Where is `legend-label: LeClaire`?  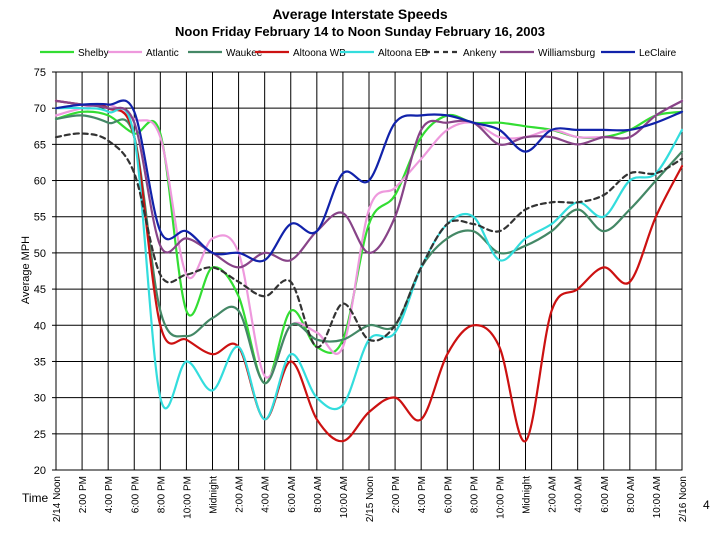 legend-label: LeClaire is located at coordinates (658, 53).